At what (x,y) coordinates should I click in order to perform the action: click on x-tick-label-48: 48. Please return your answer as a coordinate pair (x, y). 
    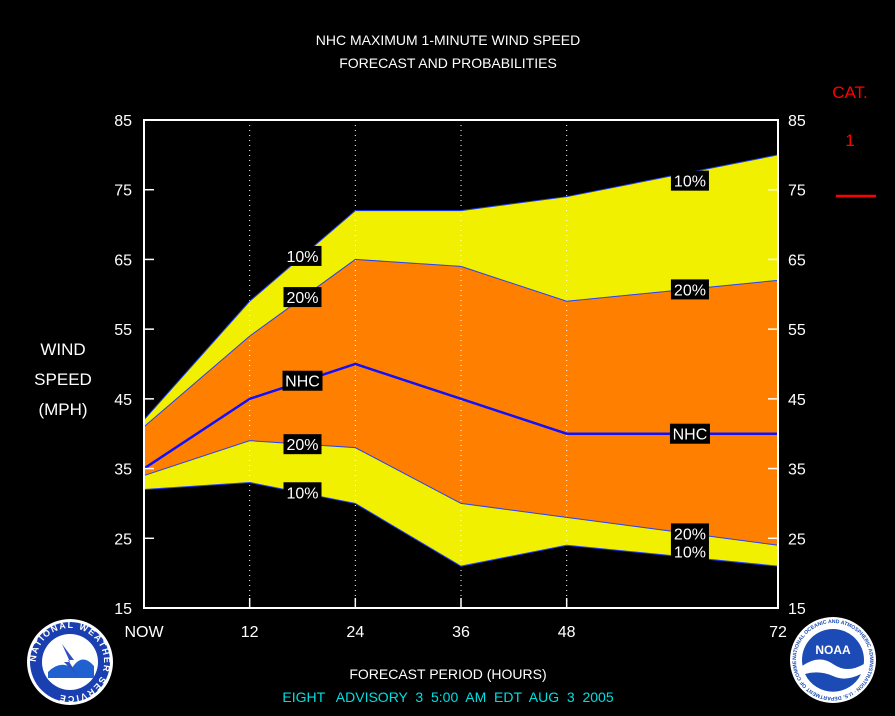
    Looking at the image, I should click on (567, 632).